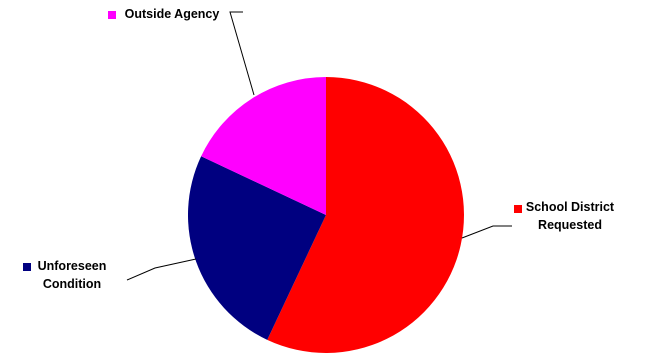  What do you see at coordinates (486, 232) in the screenshot?
I see `leader-line-school-district-requested` at bounding box center [486, 232].